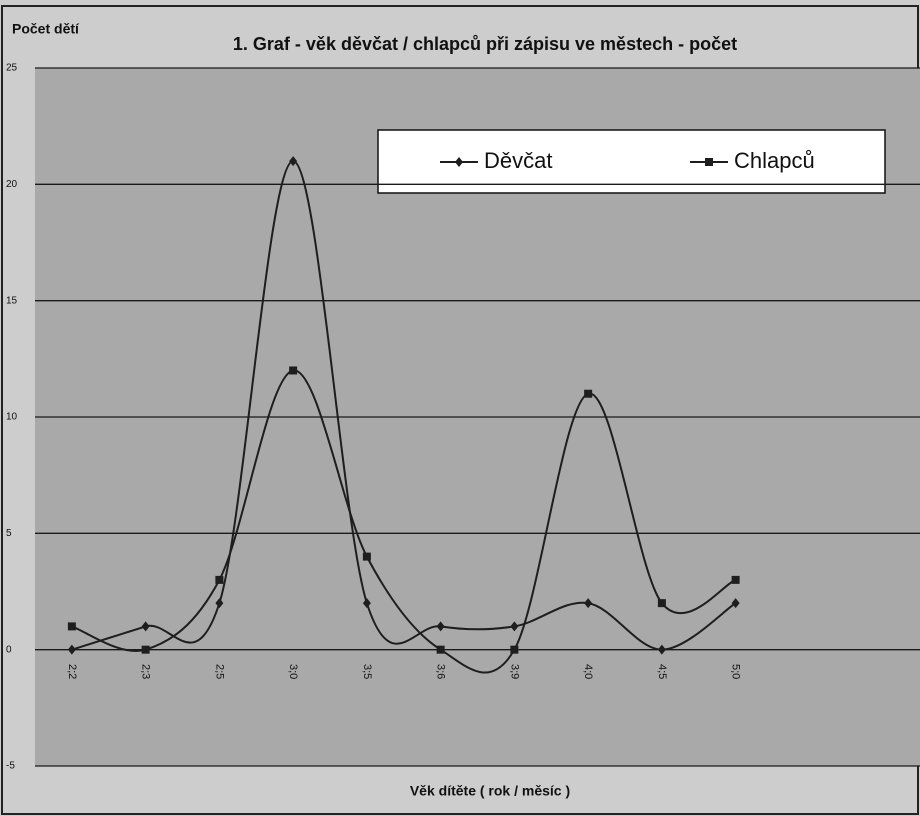 The image size is (920, 816). Describe the element at coordinates (10, 766) in the screenshot. I see `y-tick-label: -5` at that location.